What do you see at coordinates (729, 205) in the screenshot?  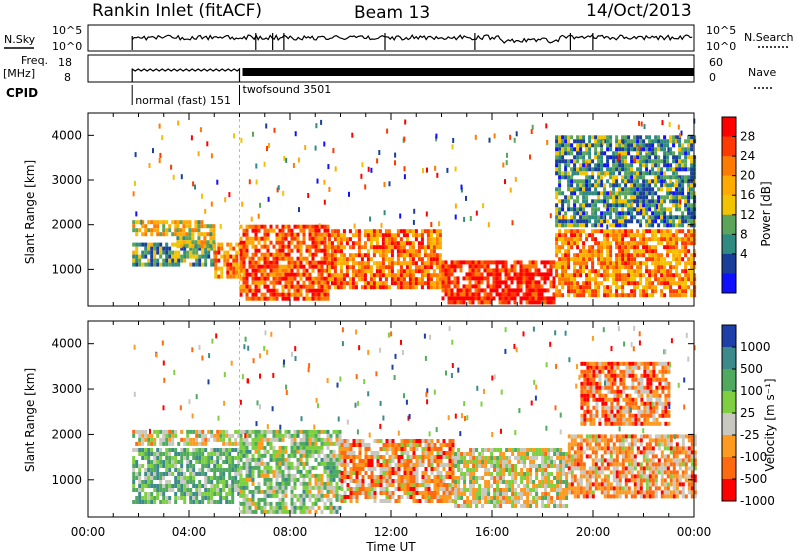 I see `colorbar-swatch` at bounding box center [729, 205].